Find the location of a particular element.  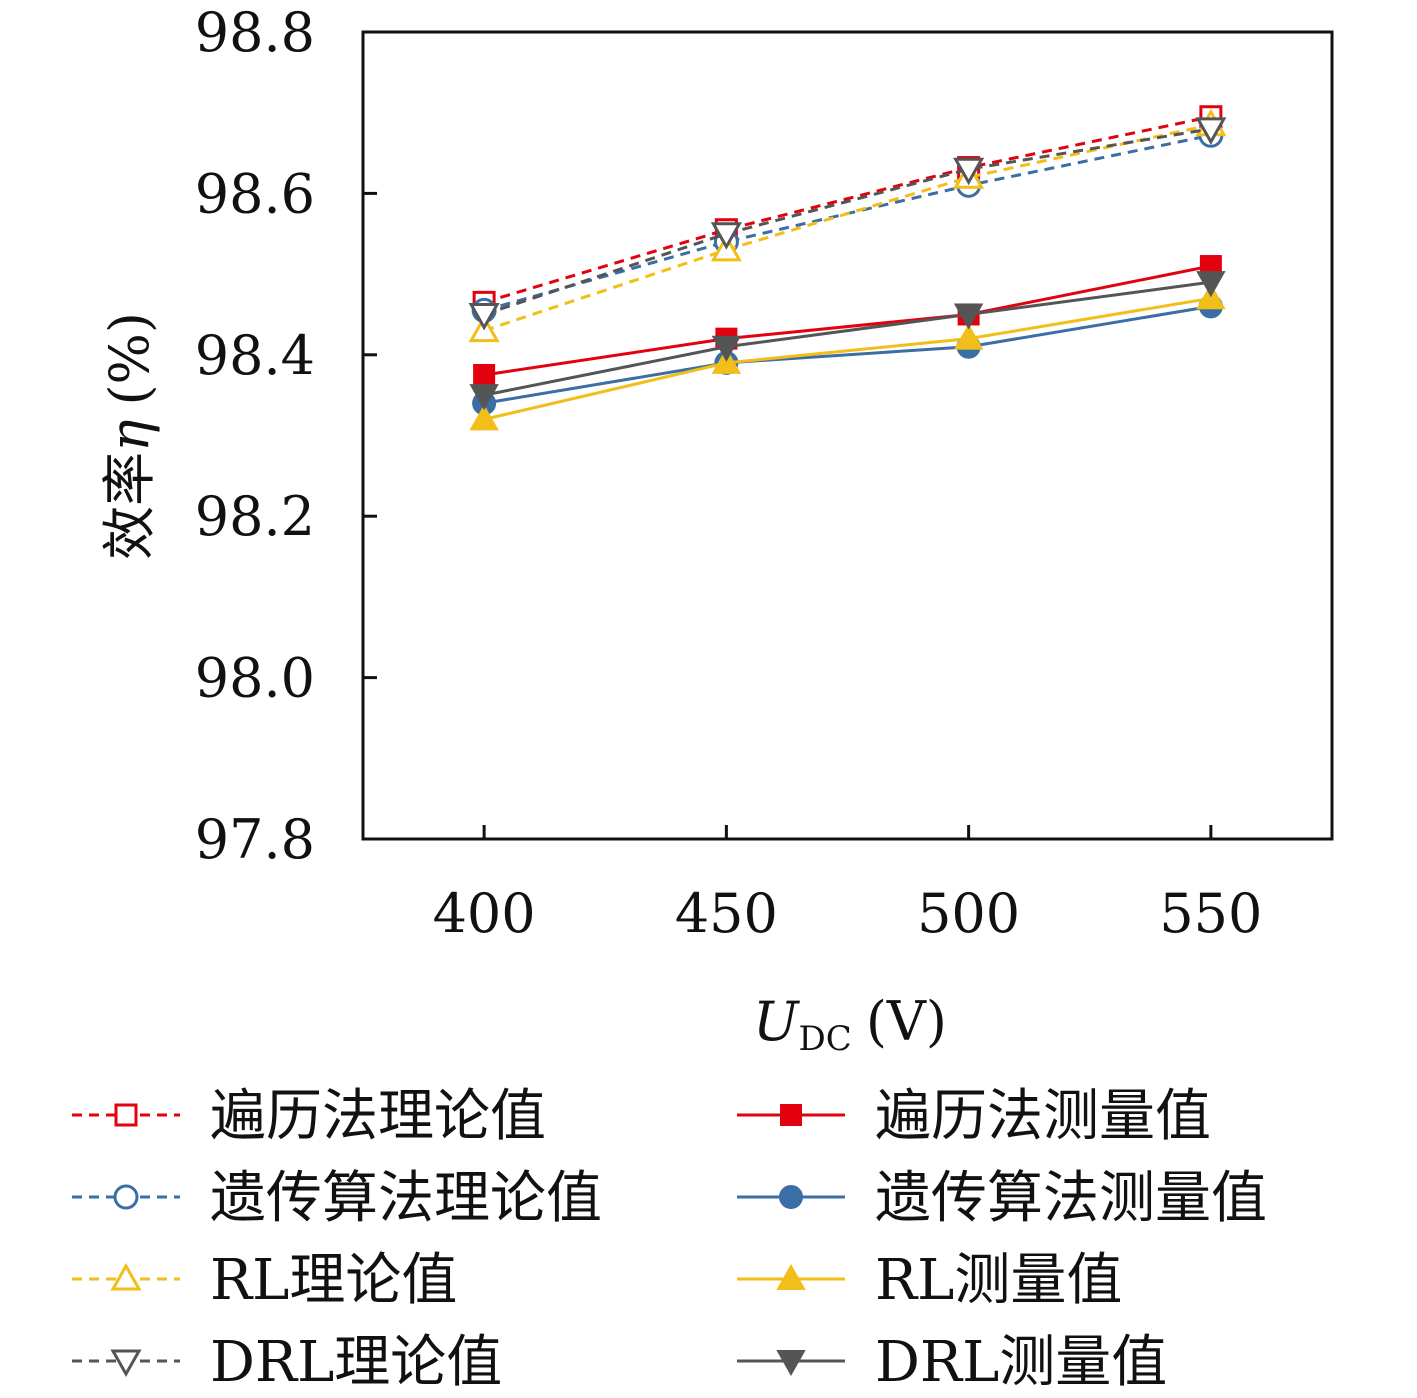

legend-item: 遗传算法理论值 is located at coordinates (337, 1198).